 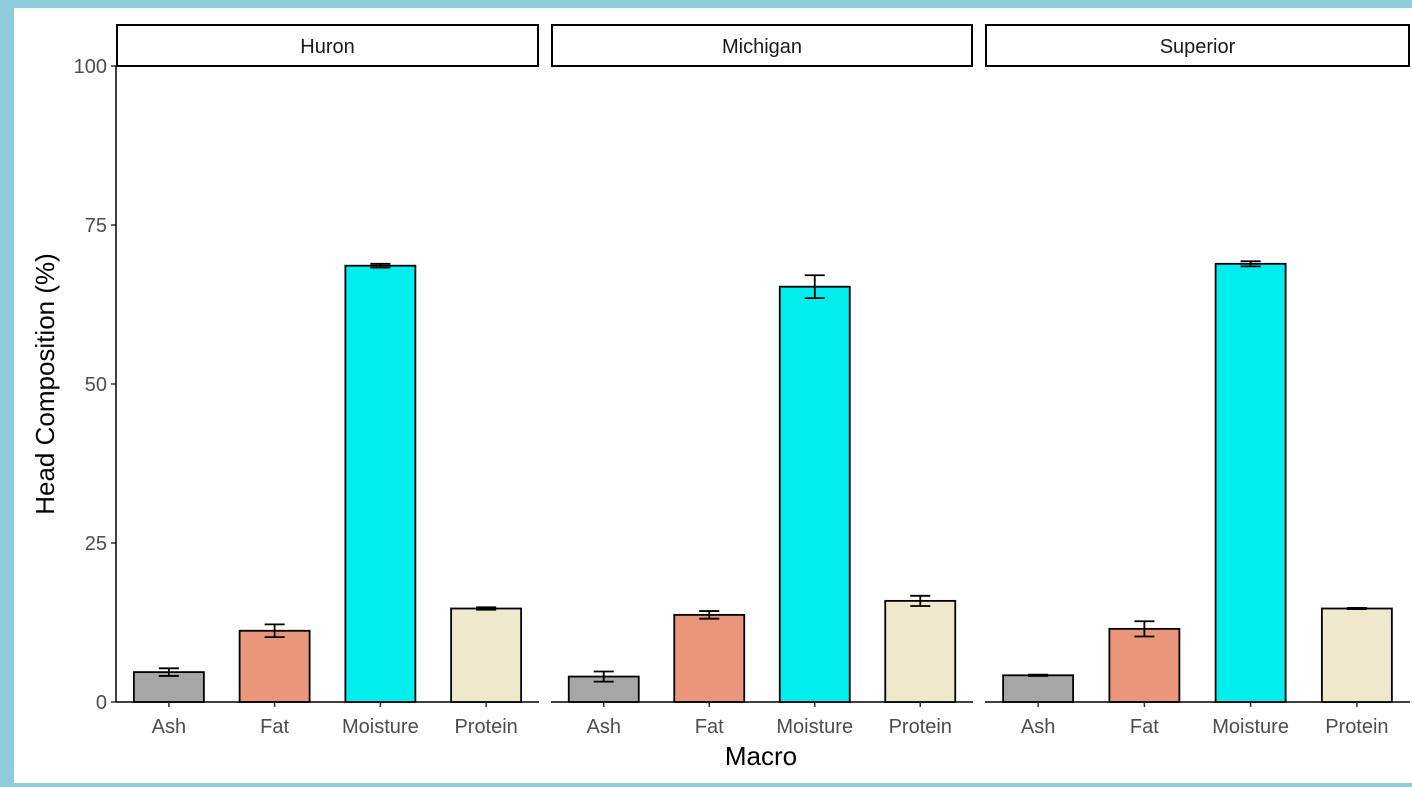 I want to click on bar-huron-moisture, so click(x=380, y=483).